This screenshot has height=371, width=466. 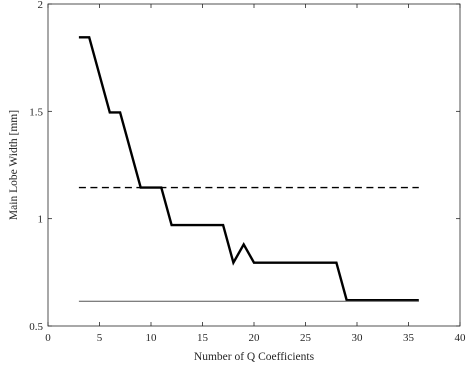 What do you see at coordinates (36, 327) in the screenshot?
I see `y-tick-label: 0.5` at bounding box center [36, 327].